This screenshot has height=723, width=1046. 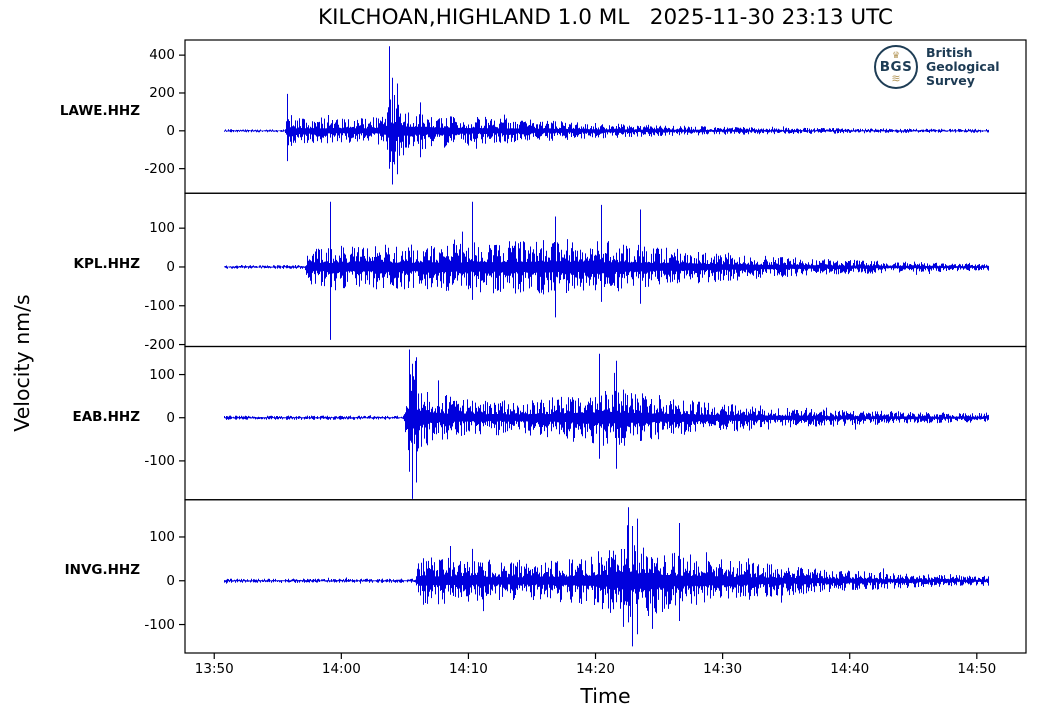 I want to click on crown-icon: ♛, so click(x=896, y=55).